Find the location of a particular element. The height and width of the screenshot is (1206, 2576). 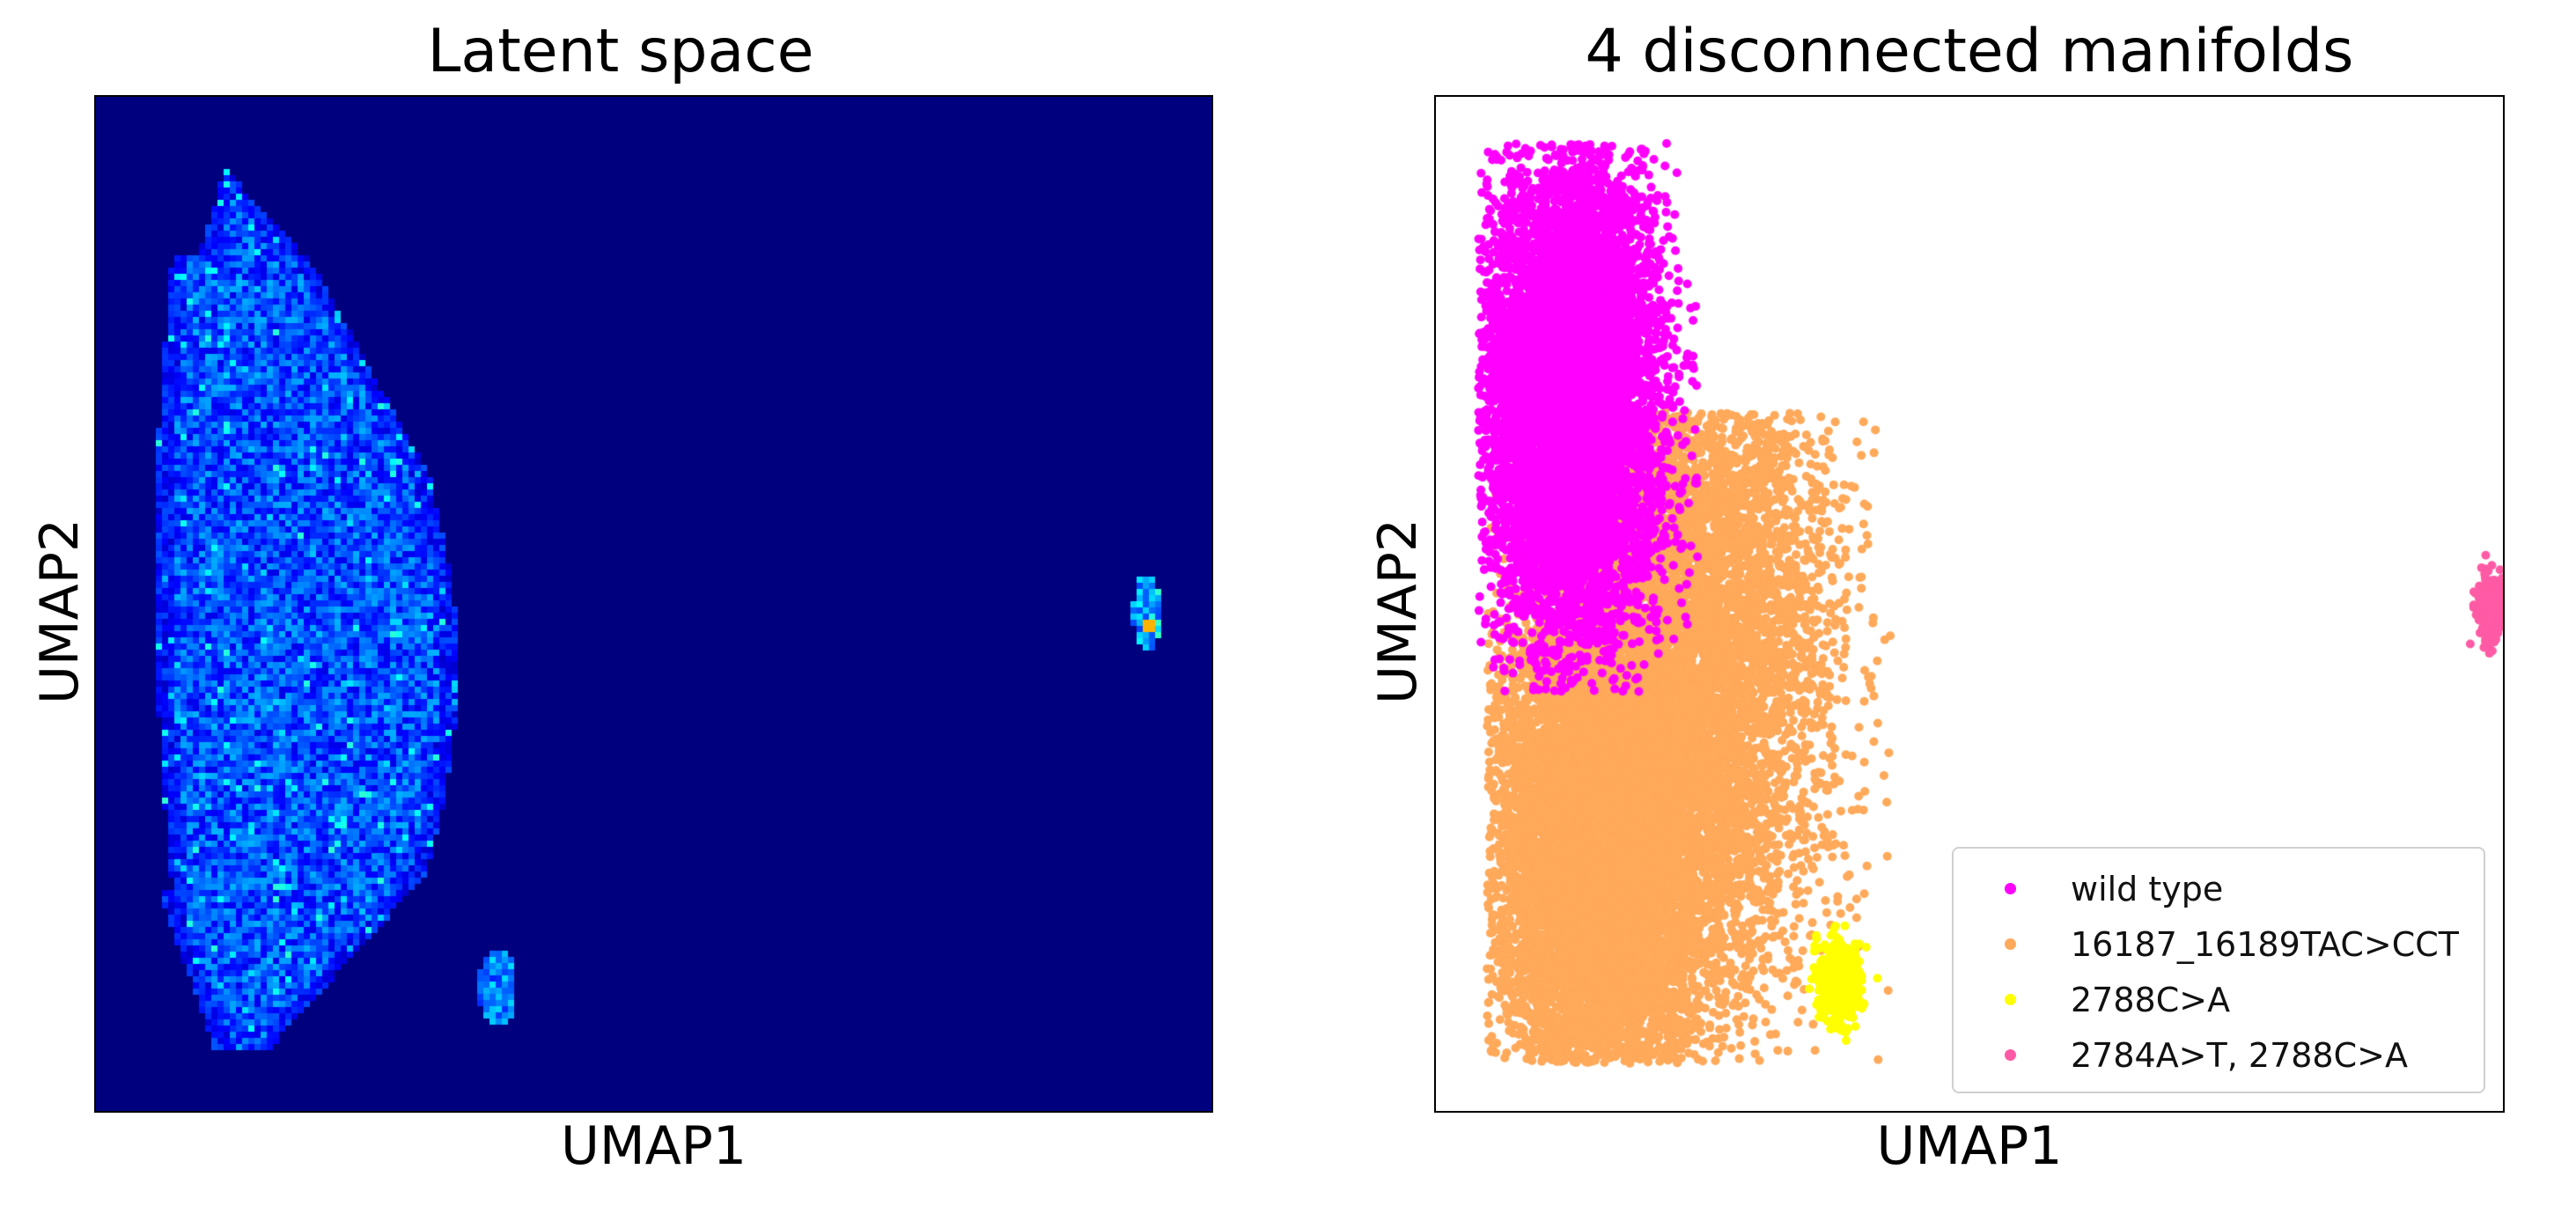

legend-item-2784: 2784A>T, 2788C>A is located at coordinates (2215, 1055).